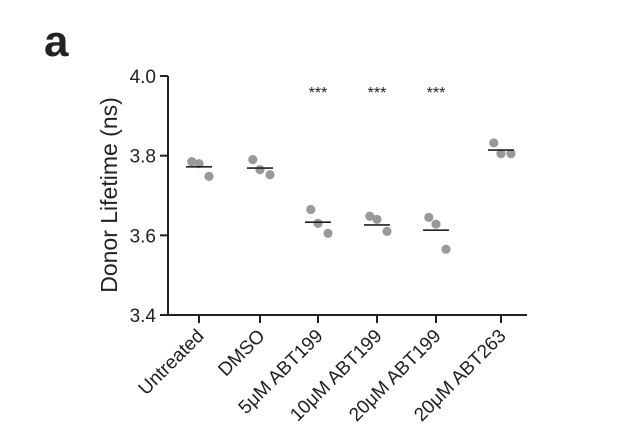  Describe the element at coordinates (149, 197) in the screenshot. I see `y-axis-ticks: 3.4 3.6 3.8 4.0` at that location.